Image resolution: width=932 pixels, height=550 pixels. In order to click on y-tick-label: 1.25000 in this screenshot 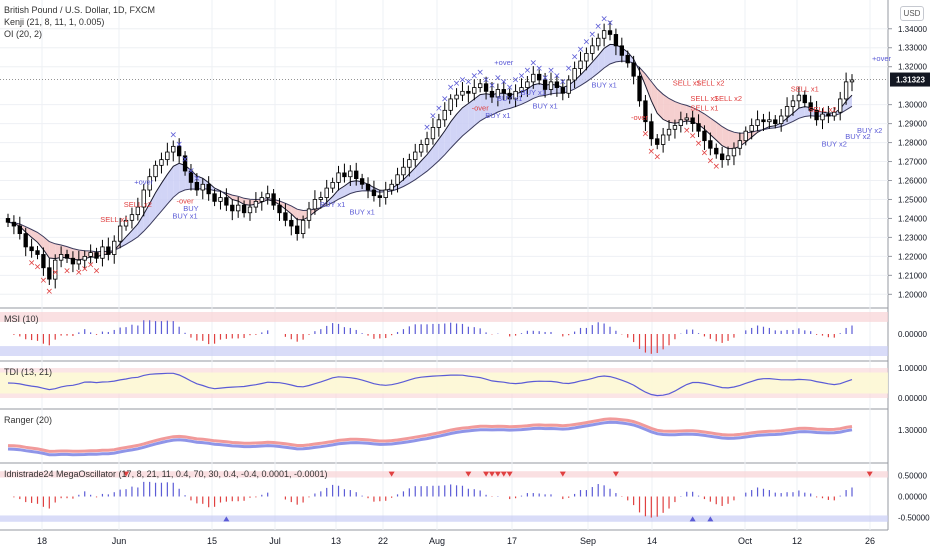, I will do `click(912, 199)`.